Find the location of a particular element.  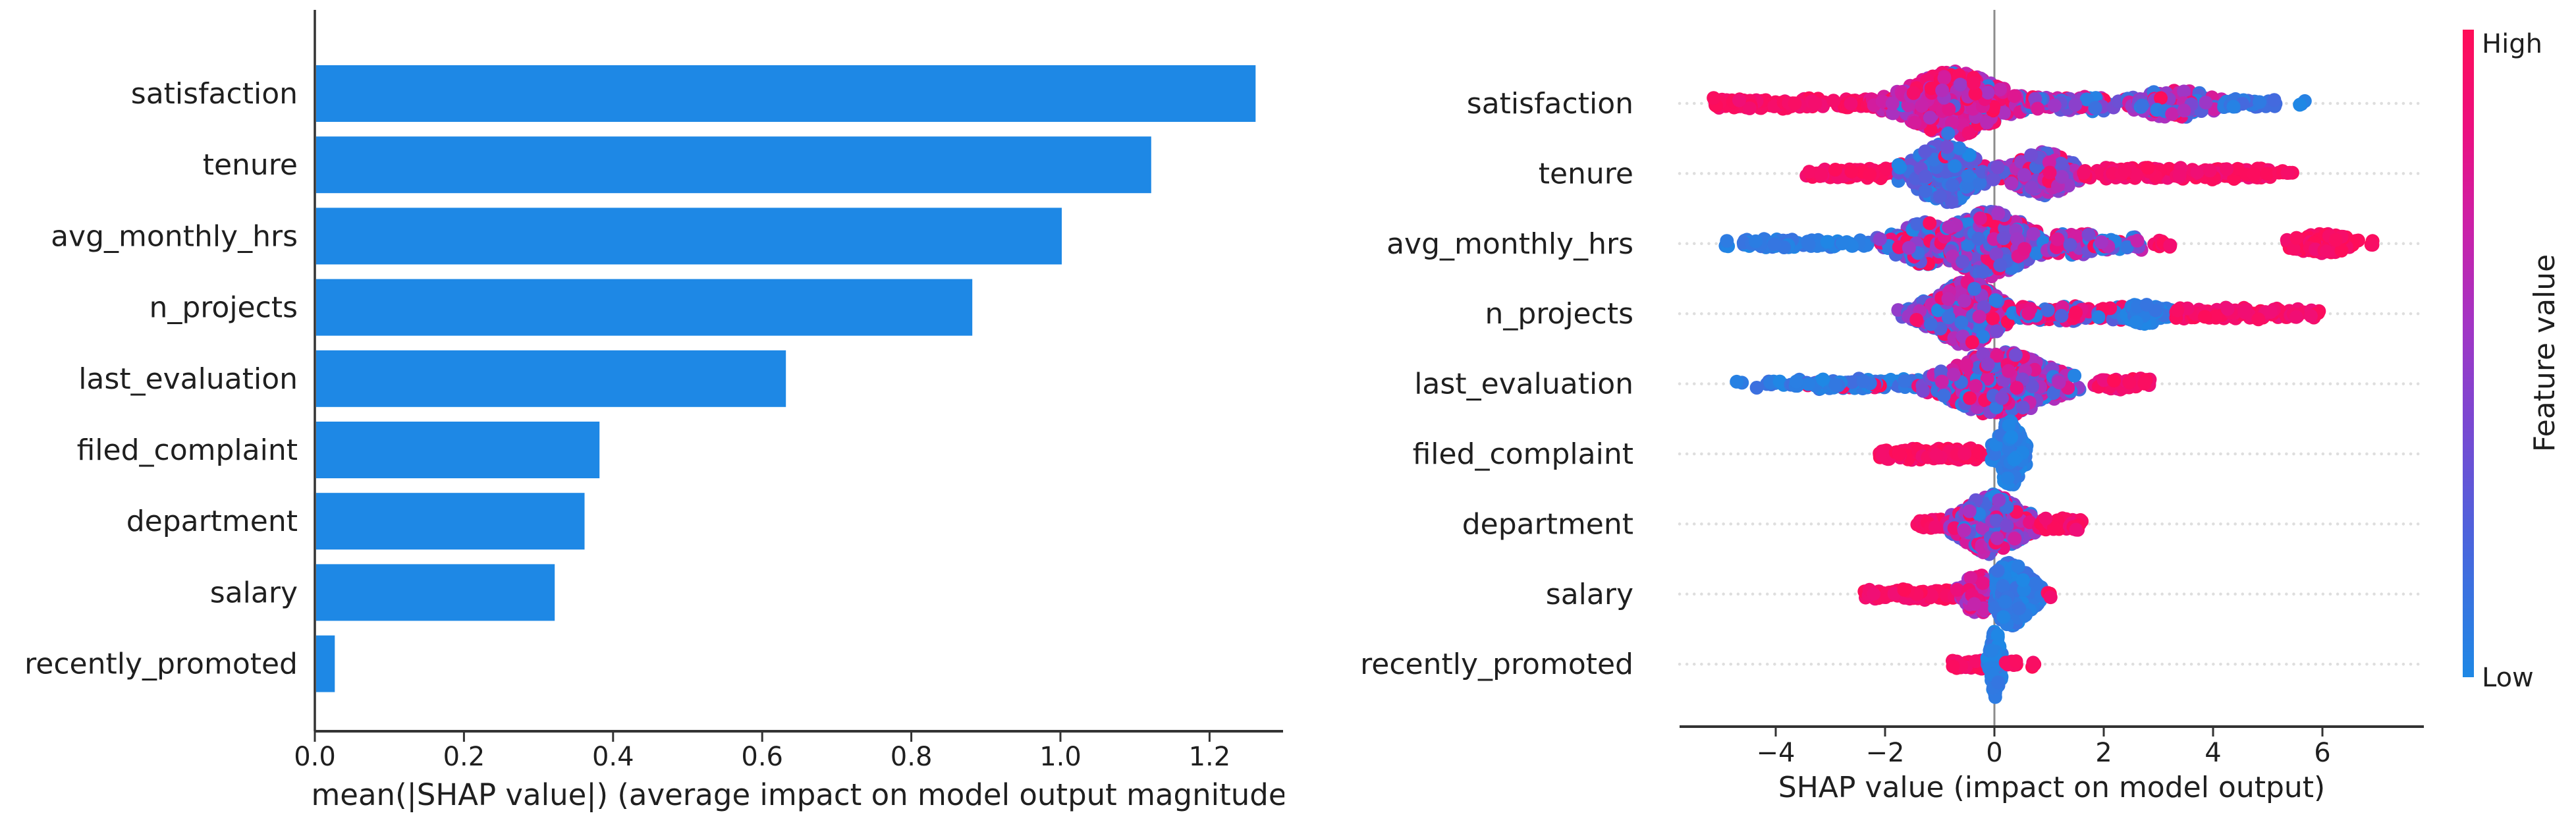

bar-category-label: department is located at coordinates (212, 521).